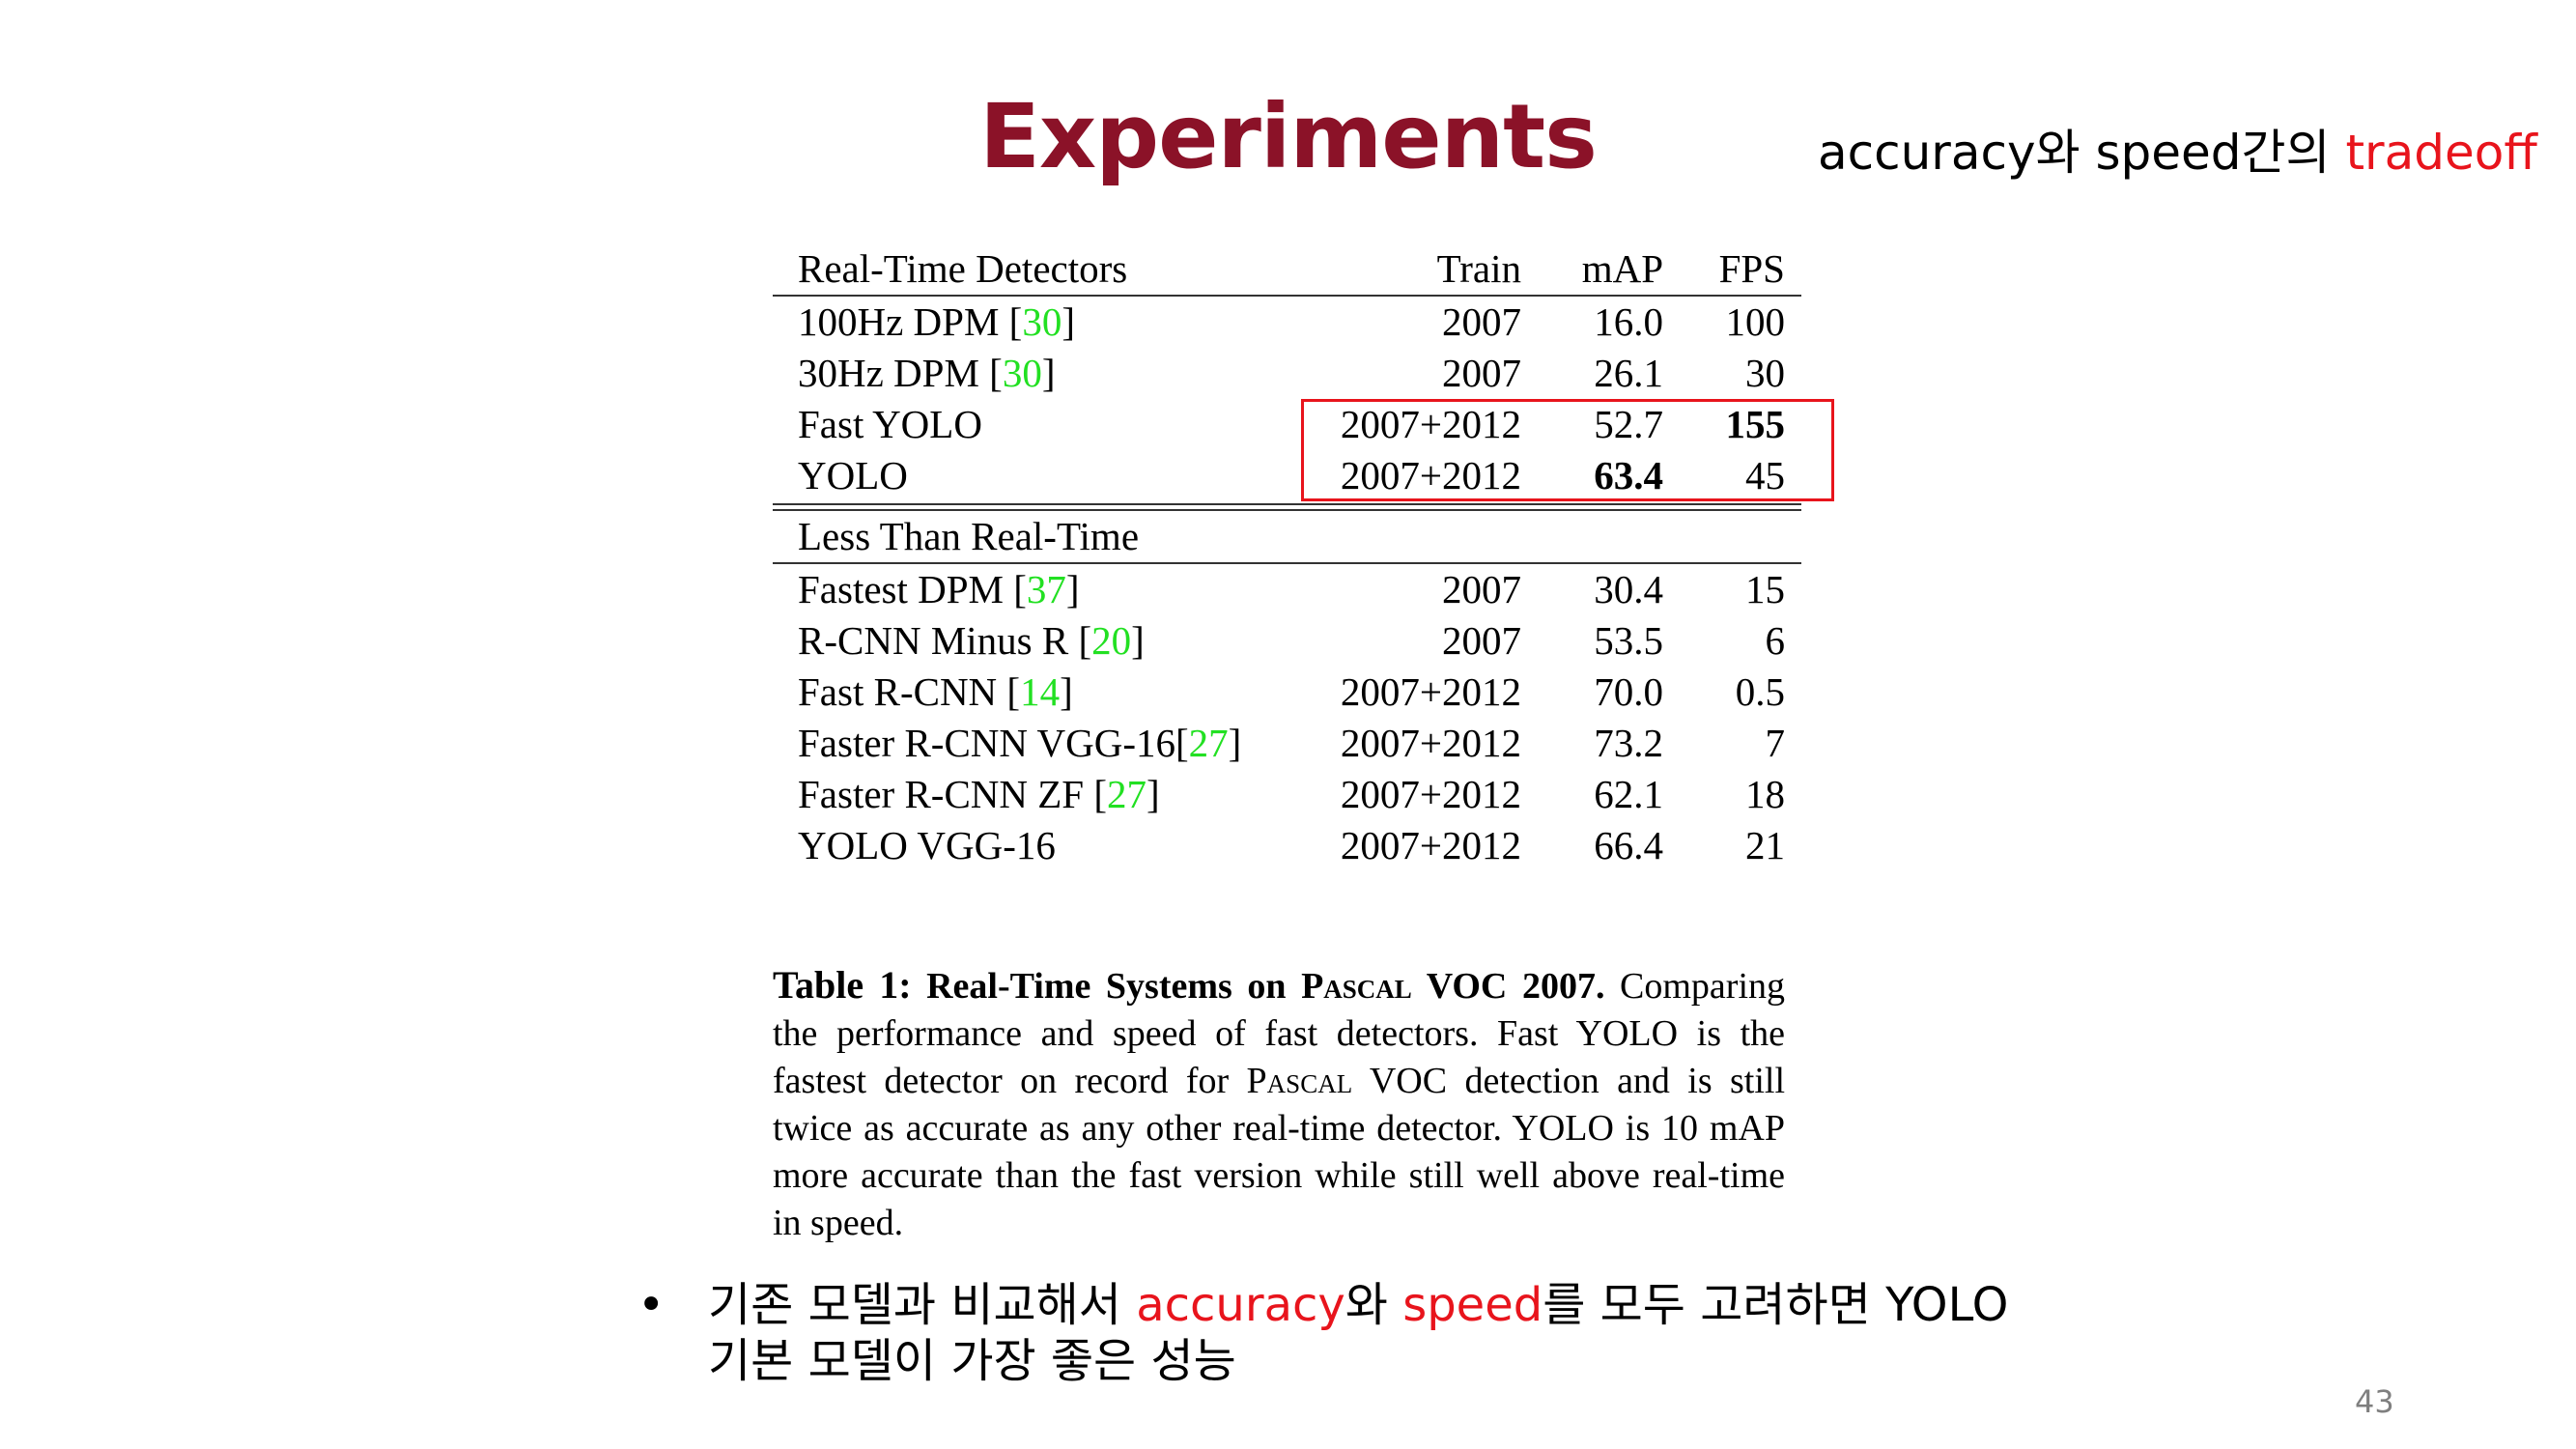  Describe the element at coordinates (1287, 507) in the screenshot. I see `table-double-rule` at that location.